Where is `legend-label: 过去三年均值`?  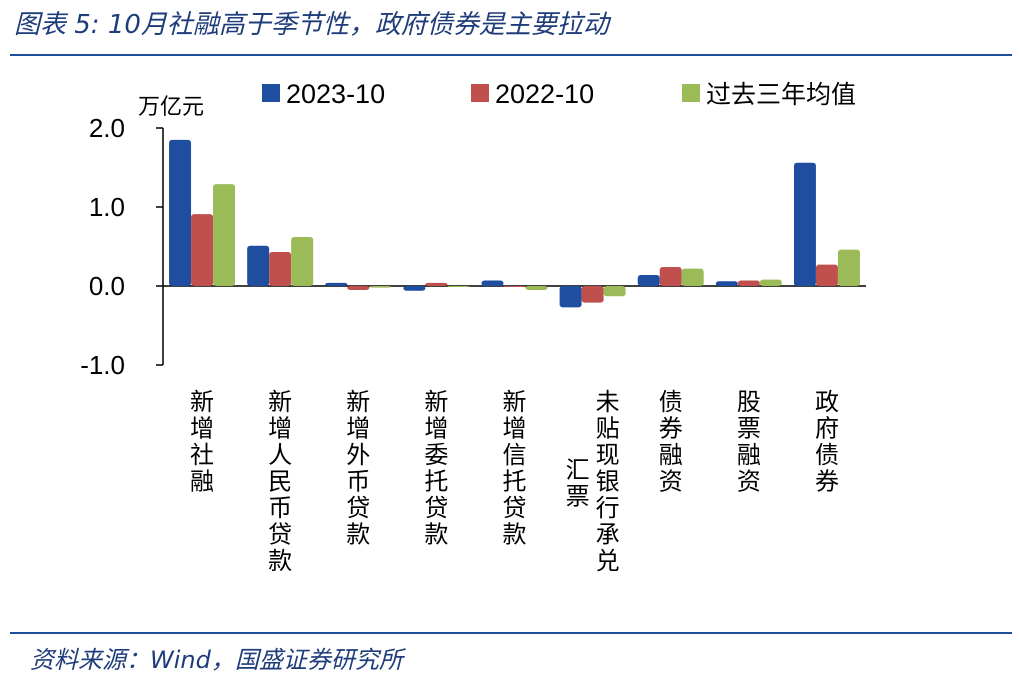
legend-label: 过去三年均值 is located at coordinates (781, 94).